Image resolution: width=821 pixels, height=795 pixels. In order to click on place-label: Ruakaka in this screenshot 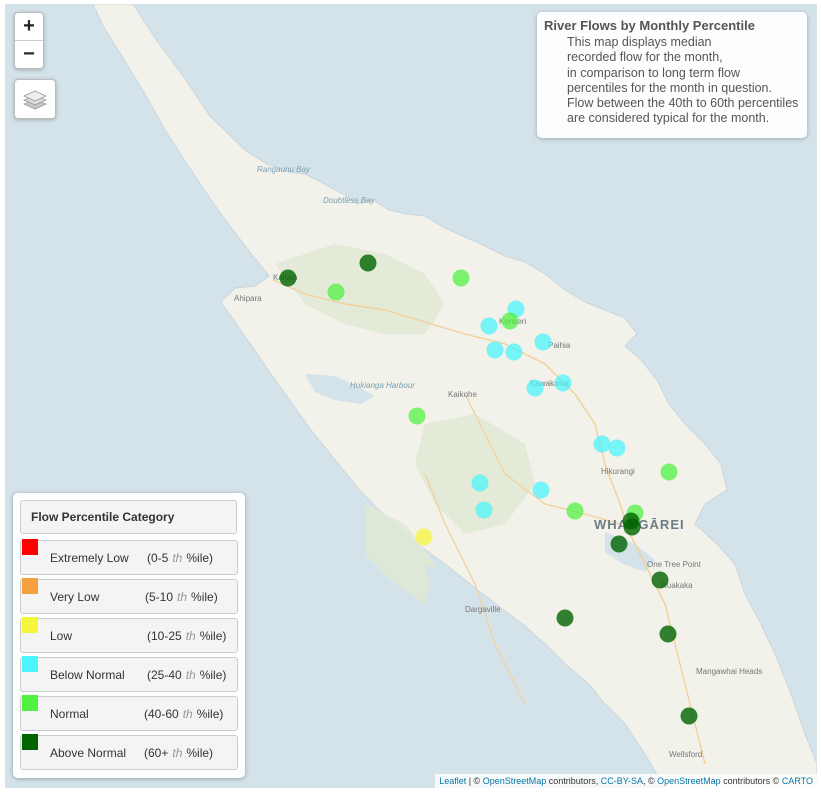, I will do `click(677, 585)`.